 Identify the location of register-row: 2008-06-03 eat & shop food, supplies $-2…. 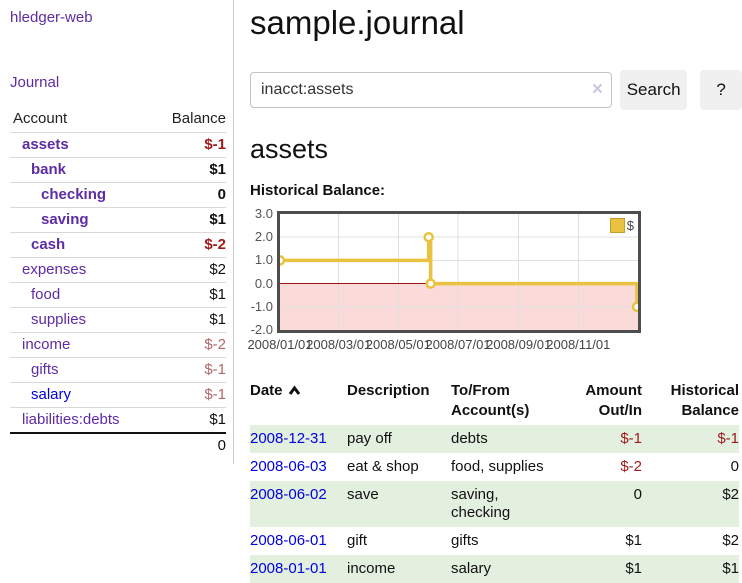
(494, 467).